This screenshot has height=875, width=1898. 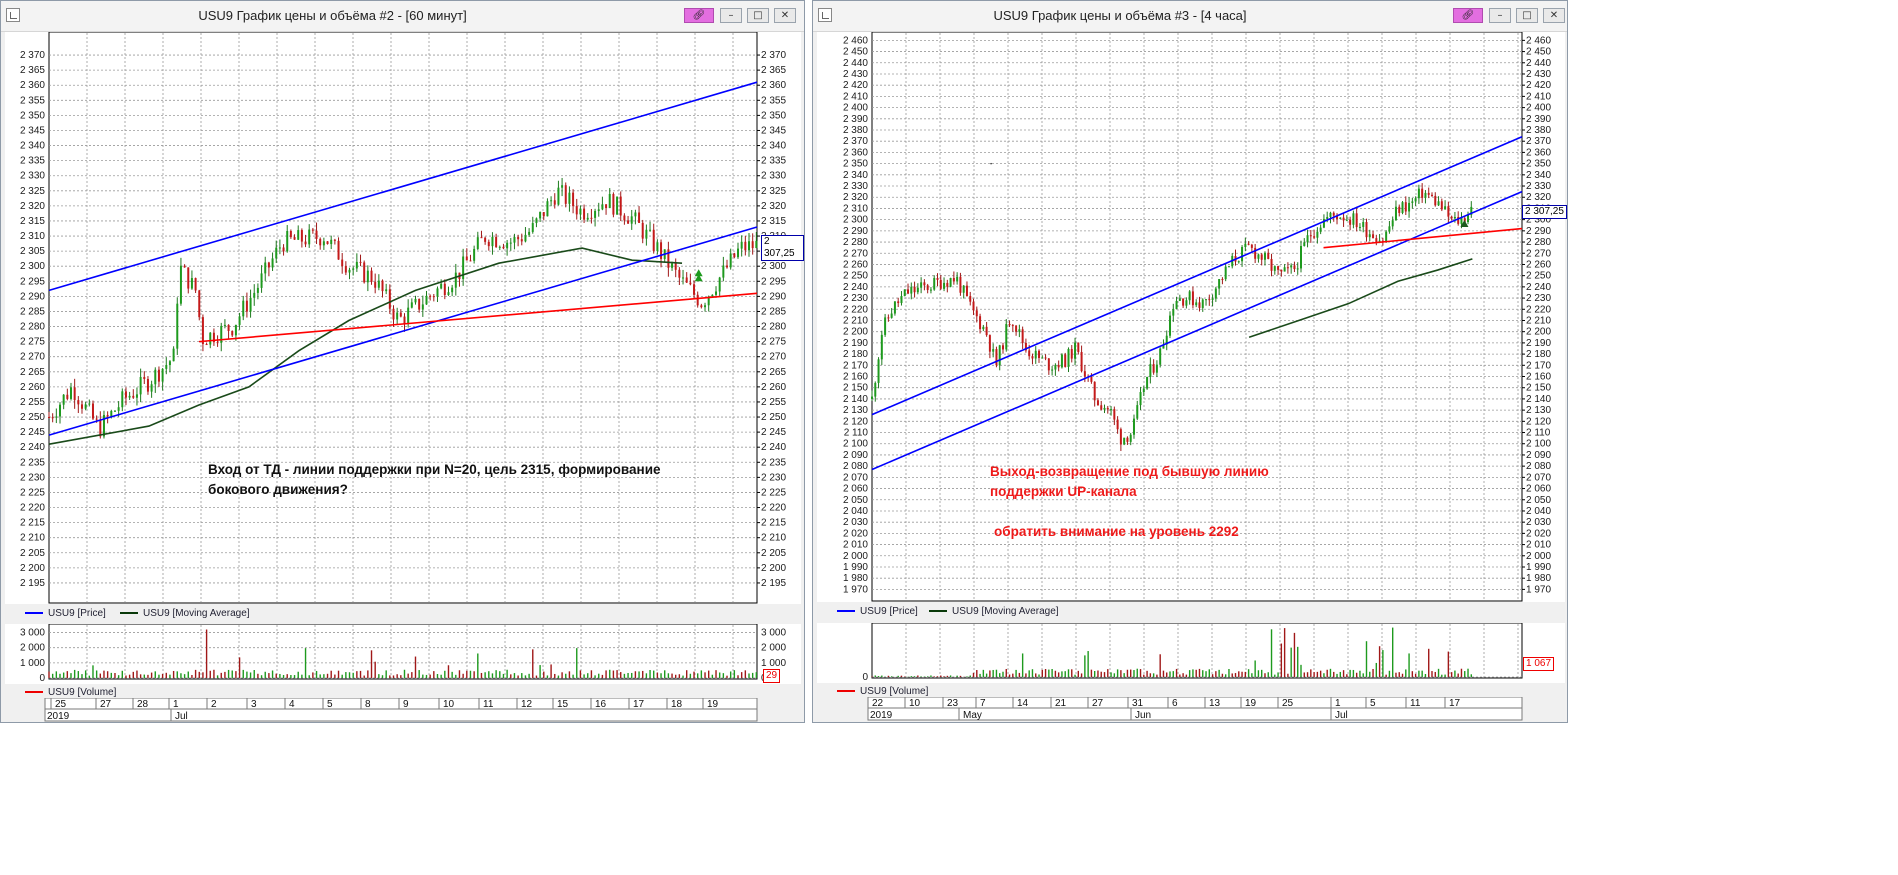 What do you see at coordinates (601, 704) in the screenshot?
I see `date-day-label: 16` at bounding box center [601, 704].